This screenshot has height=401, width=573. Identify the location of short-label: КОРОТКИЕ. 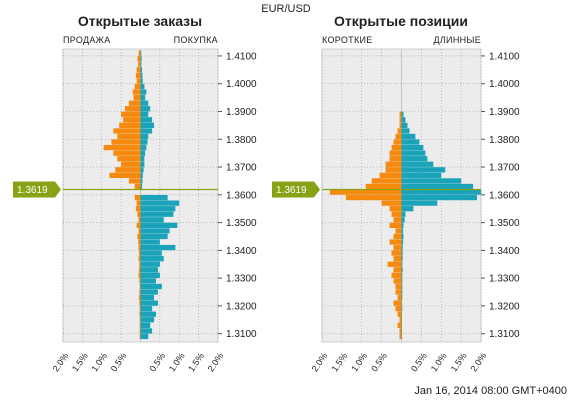
(347, 40).